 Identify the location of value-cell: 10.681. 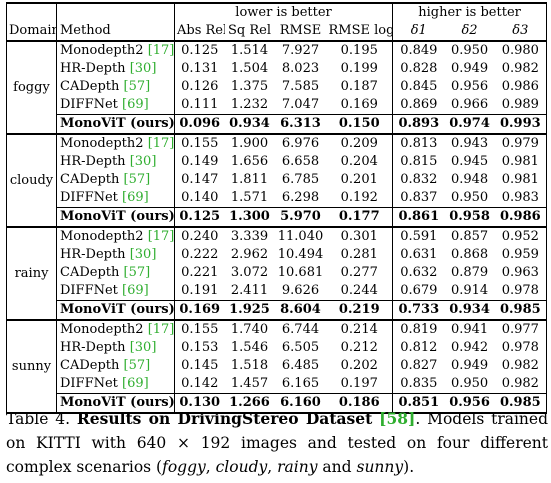
(300, 272).